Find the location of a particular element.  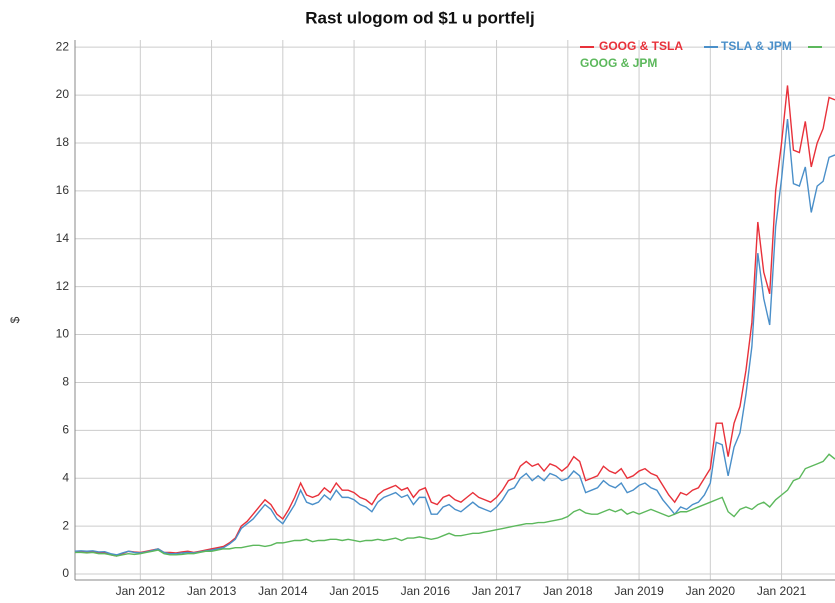

y-tick-label: 4 is located at coordinates (65, 477).